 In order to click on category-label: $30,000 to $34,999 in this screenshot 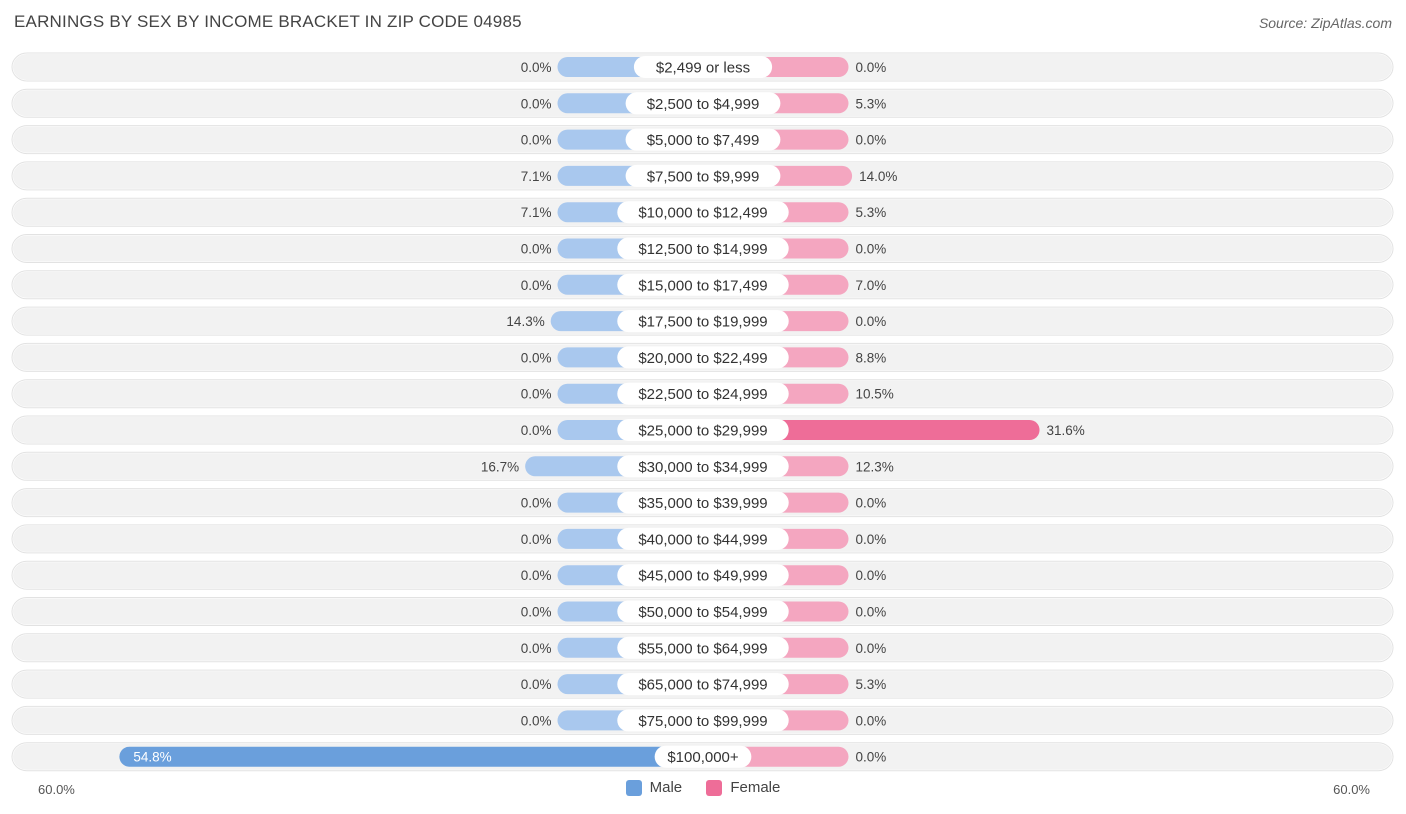, I will do `click(702, 467)`.